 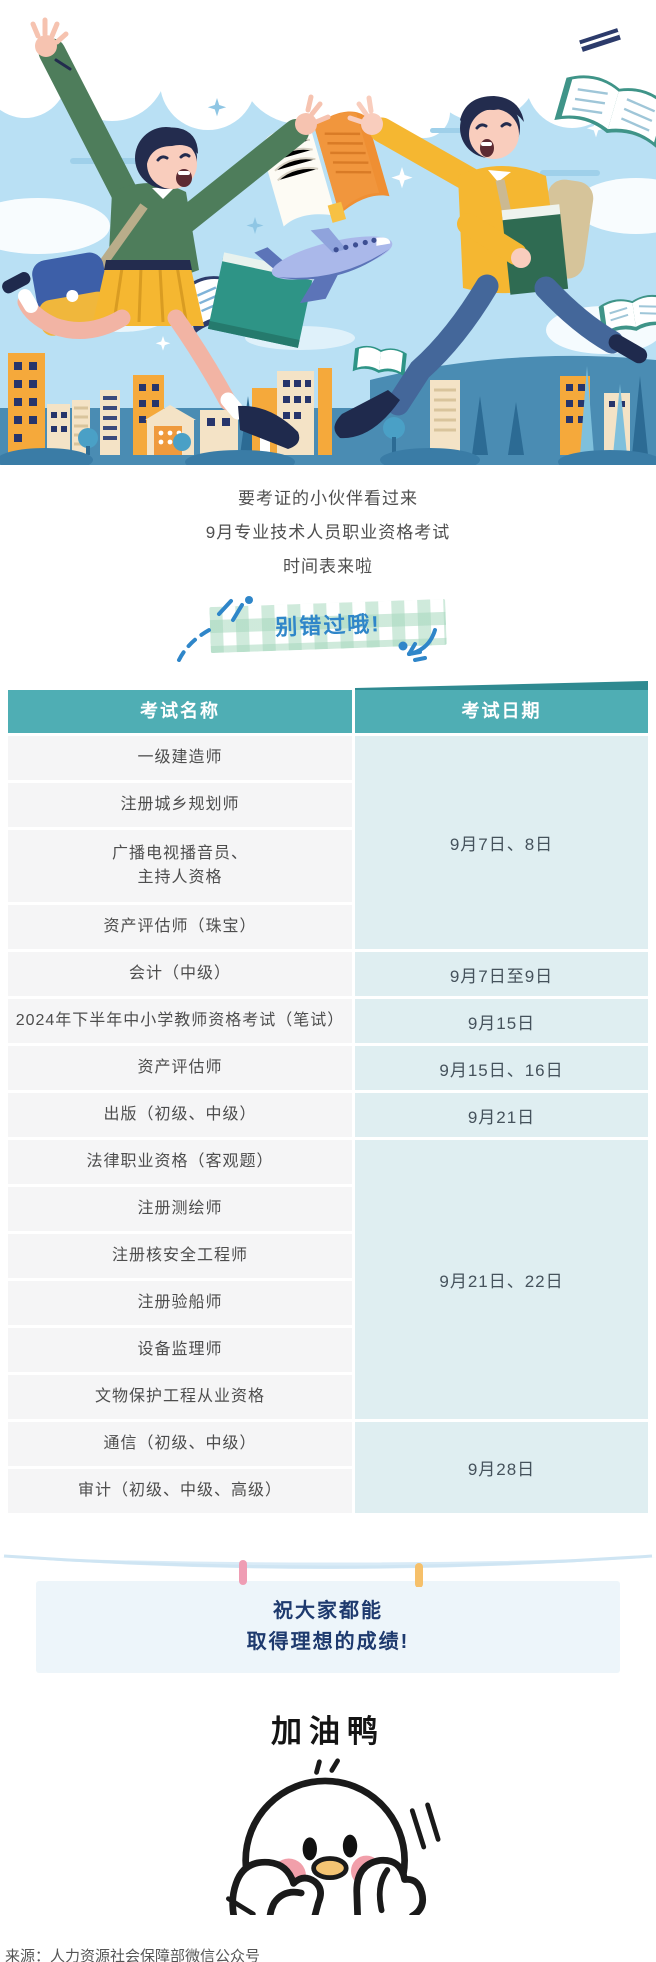 I want to click on exam-date-cell: 9月21日, so click(x=501, y=1115).